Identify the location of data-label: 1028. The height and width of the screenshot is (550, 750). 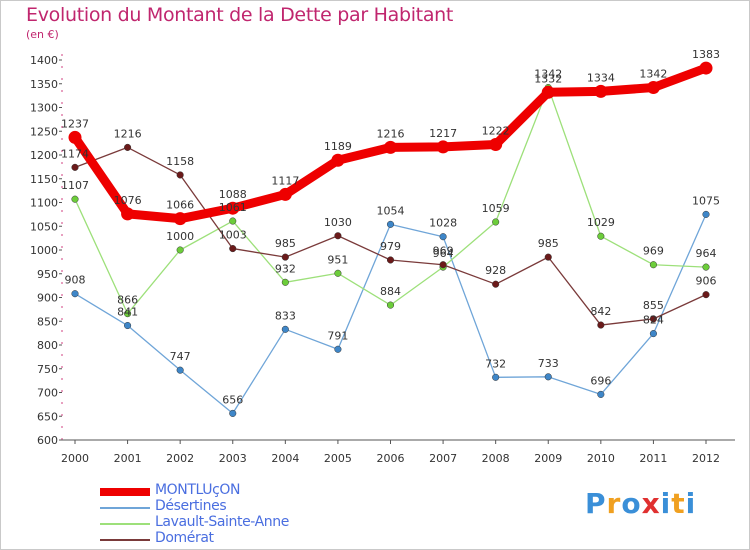
(443, 223).